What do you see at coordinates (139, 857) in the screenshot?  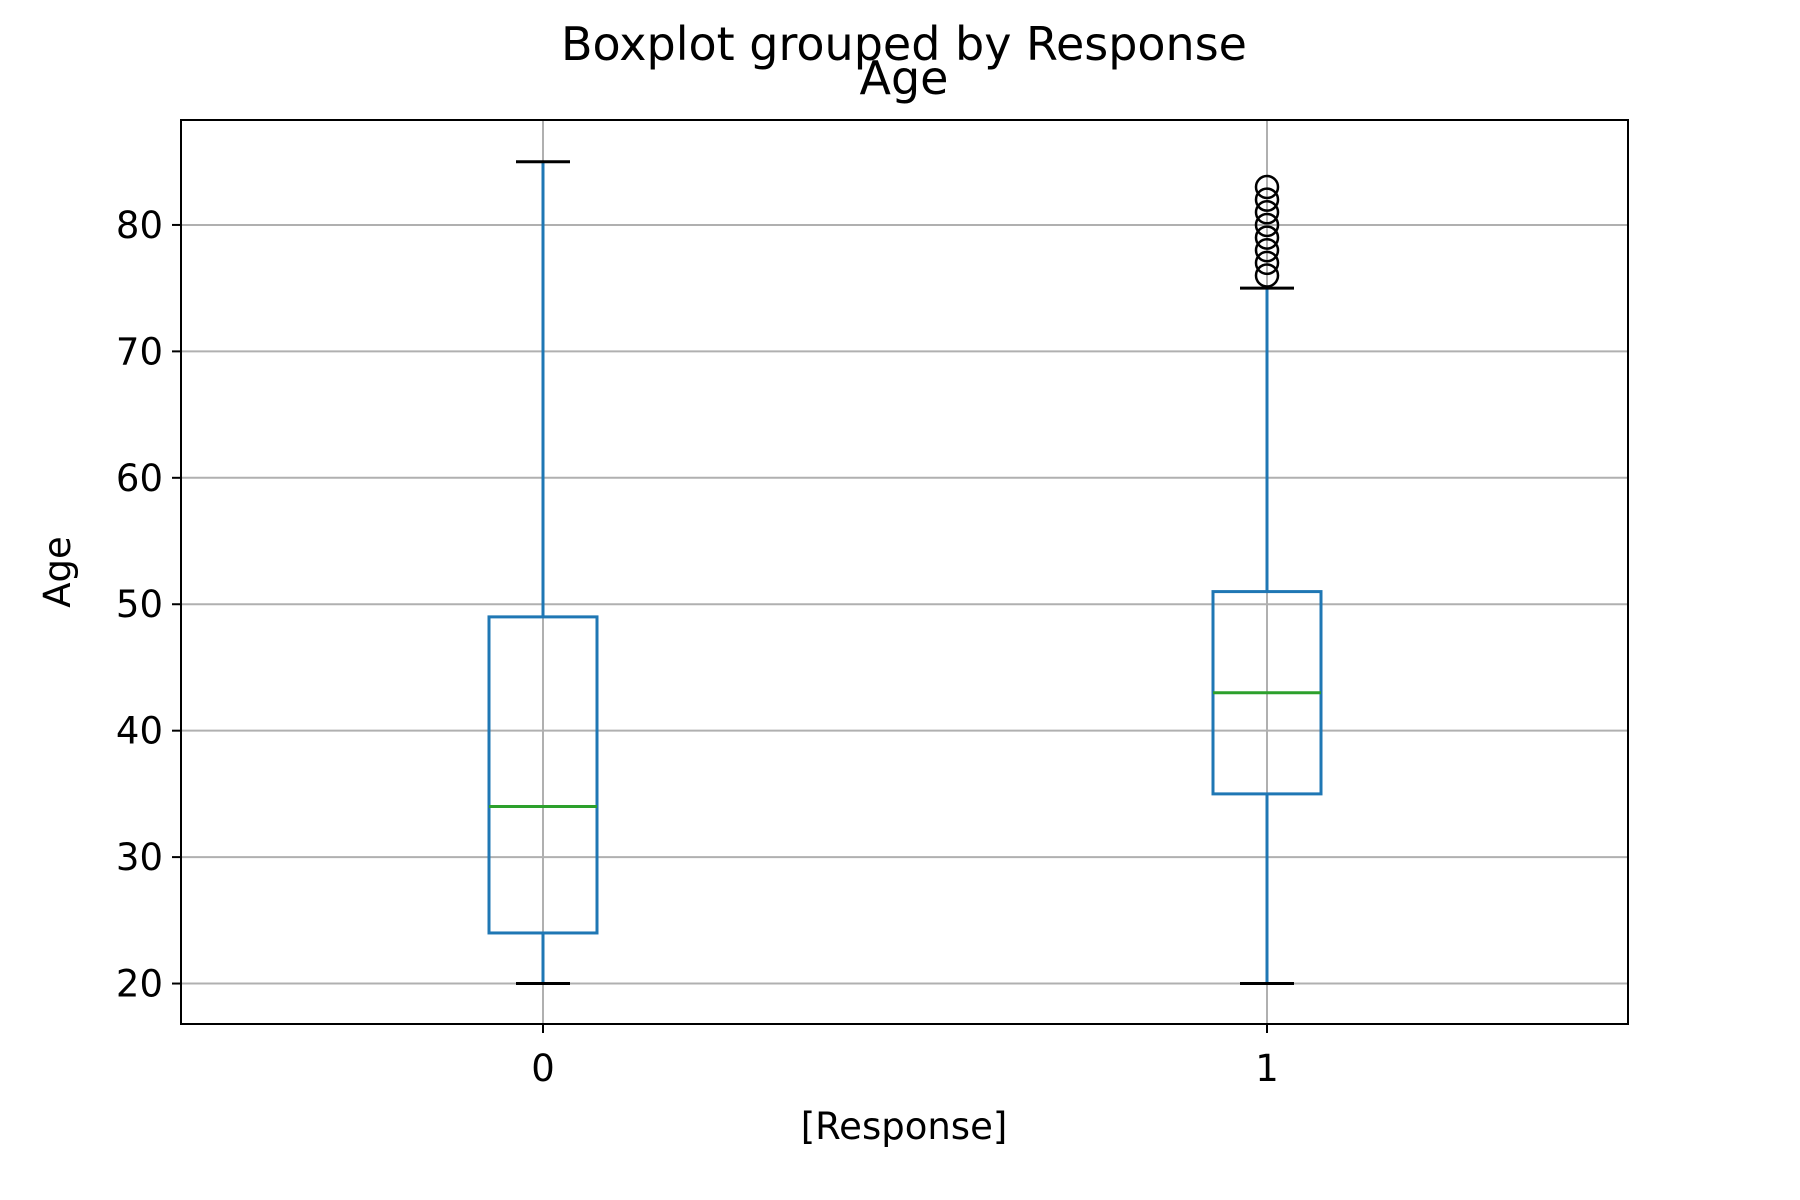 I see `y-tick-label: 30` at bounding box center [139, 857].